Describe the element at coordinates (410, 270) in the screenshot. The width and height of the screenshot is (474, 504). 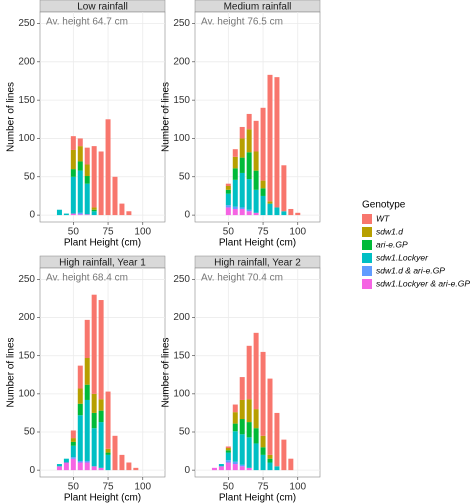
I see `legend-label: sdw1.d & ari-e.GP` at that location.